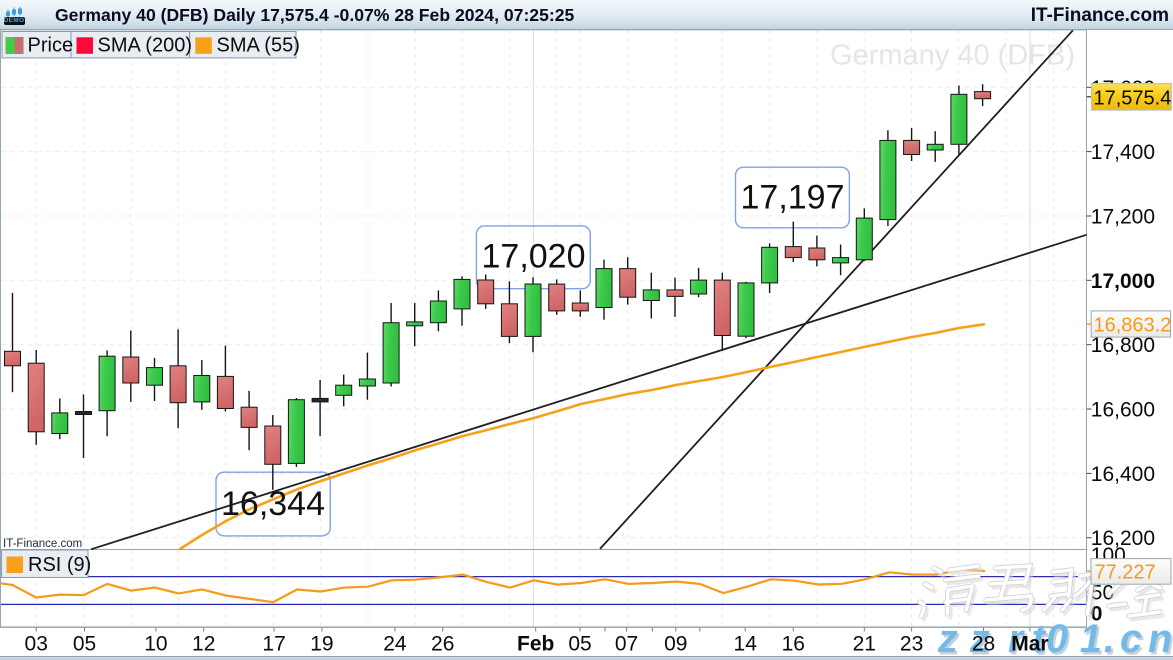 The width and height of the screenshot is (1173, 660). I want to click on svg-text: 16,800, so click(1123, 345).